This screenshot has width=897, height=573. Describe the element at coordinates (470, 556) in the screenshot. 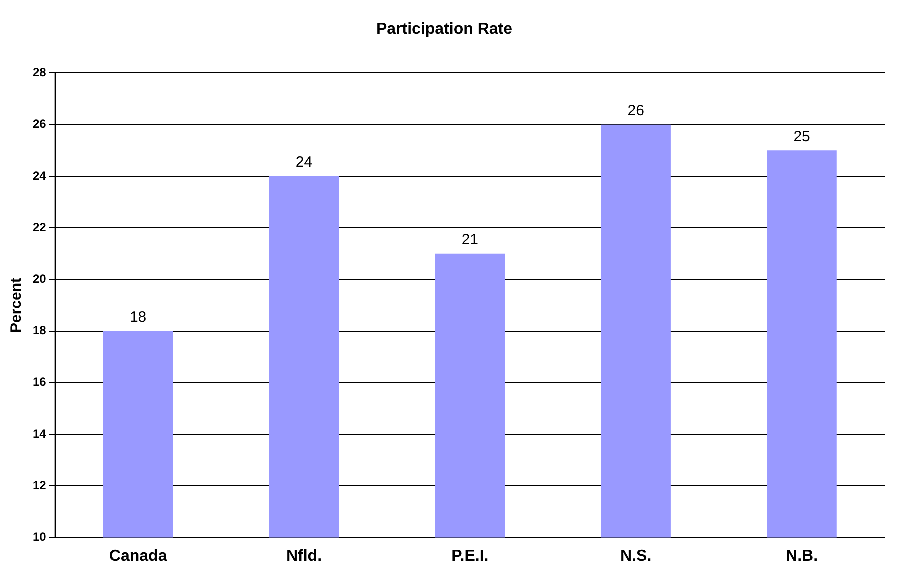

I see `x-tick-label: P.E.I.` at that location.